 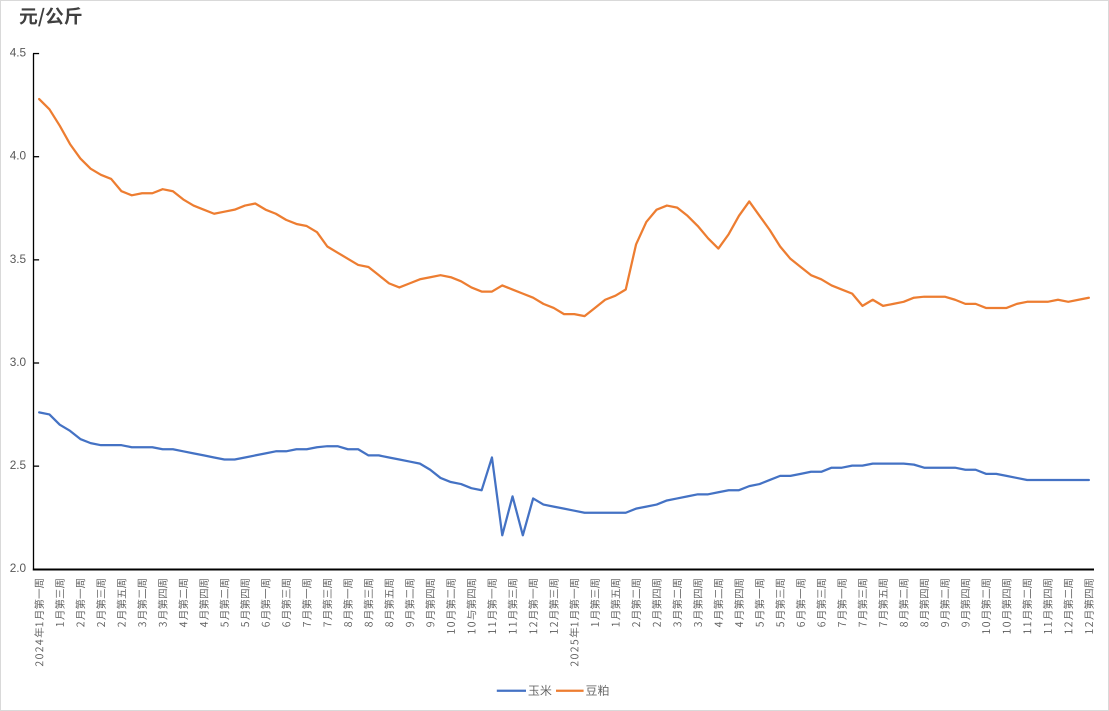 What do you see at coordinates (18, 362) in the screenshot?
I see `svg-text: 3.0` at bounding box center [18, 362].